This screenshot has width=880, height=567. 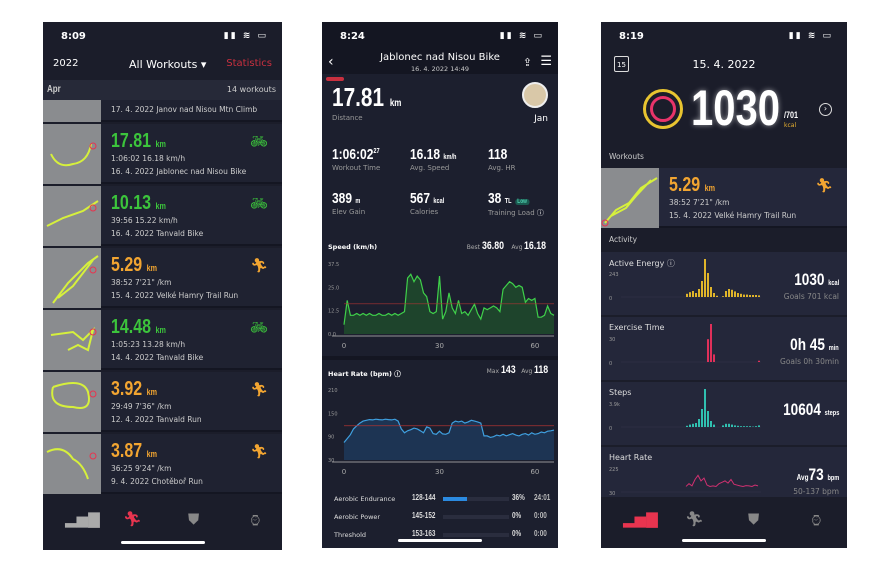 I want to click on workout-filter-dropdown: All Workouts ▾, so click(x=168, y=64).